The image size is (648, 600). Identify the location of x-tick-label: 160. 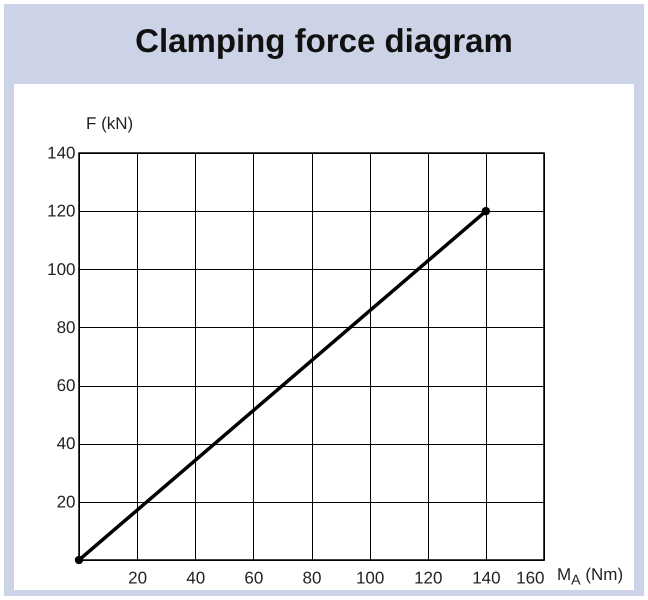
(530, 578).